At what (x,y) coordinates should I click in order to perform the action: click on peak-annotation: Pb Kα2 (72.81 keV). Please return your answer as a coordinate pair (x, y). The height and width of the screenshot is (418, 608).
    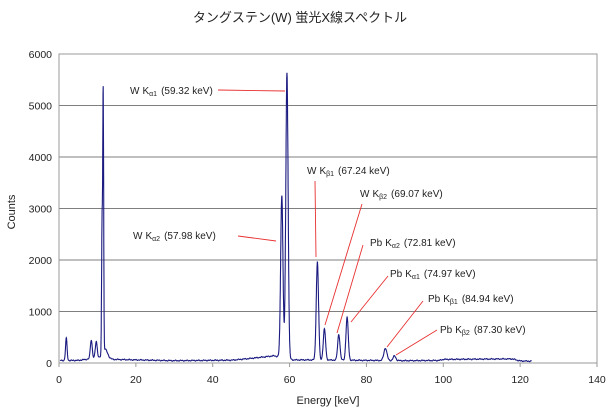
    Looking at the image, I should click on (396, 286).